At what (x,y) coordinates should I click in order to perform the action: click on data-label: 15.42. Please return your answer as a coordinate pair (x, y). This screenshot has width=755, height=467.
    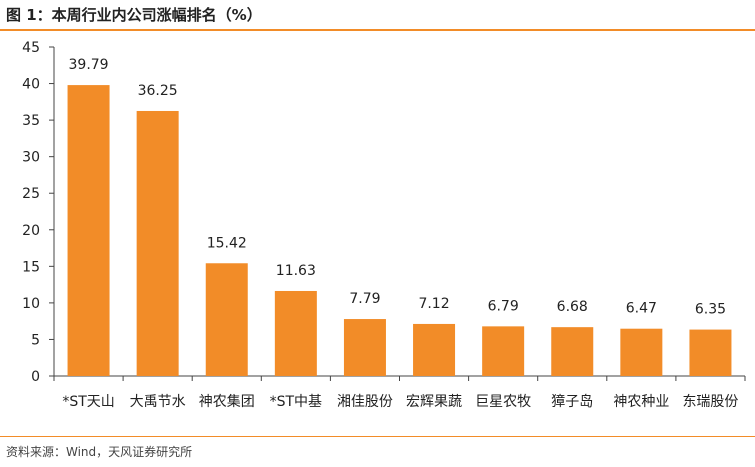
    Looking at the image, I should click on (227, 243).